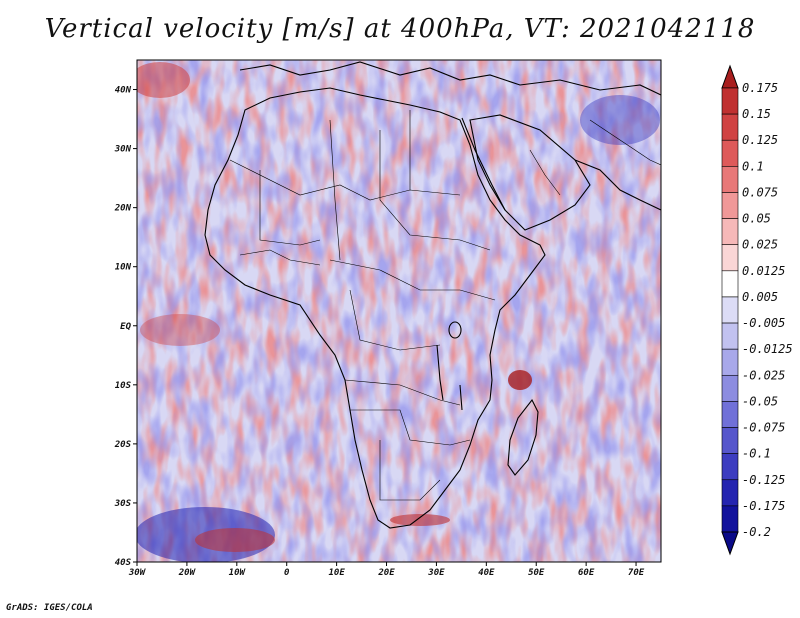 Image resolution: width=800 pixels, height=618 pixels. What do you see at coordinates (753, 166) in the screenshot?
I see `colorbar-level-label: 0.1` at bounding box center [753, 166].